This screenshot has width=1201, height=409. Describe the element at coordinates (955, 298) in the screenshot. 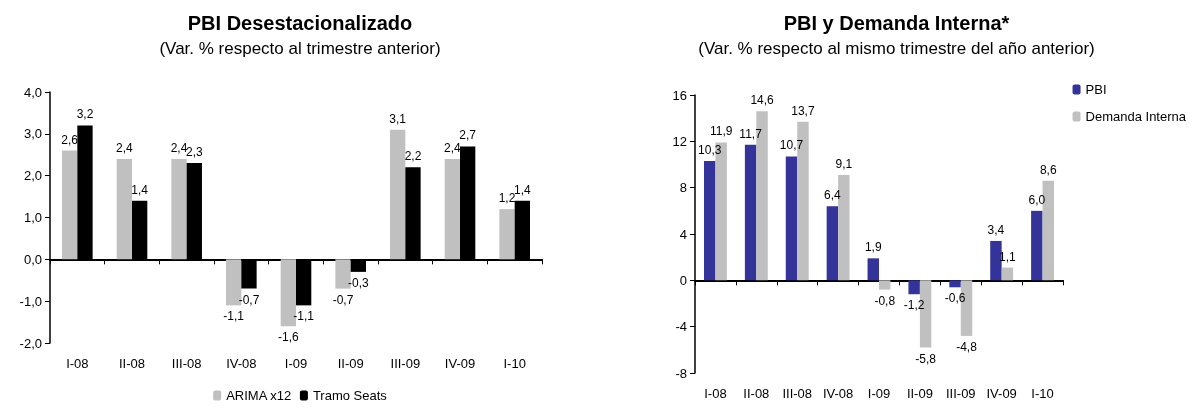

I see `data-label: -0,6` at that location.